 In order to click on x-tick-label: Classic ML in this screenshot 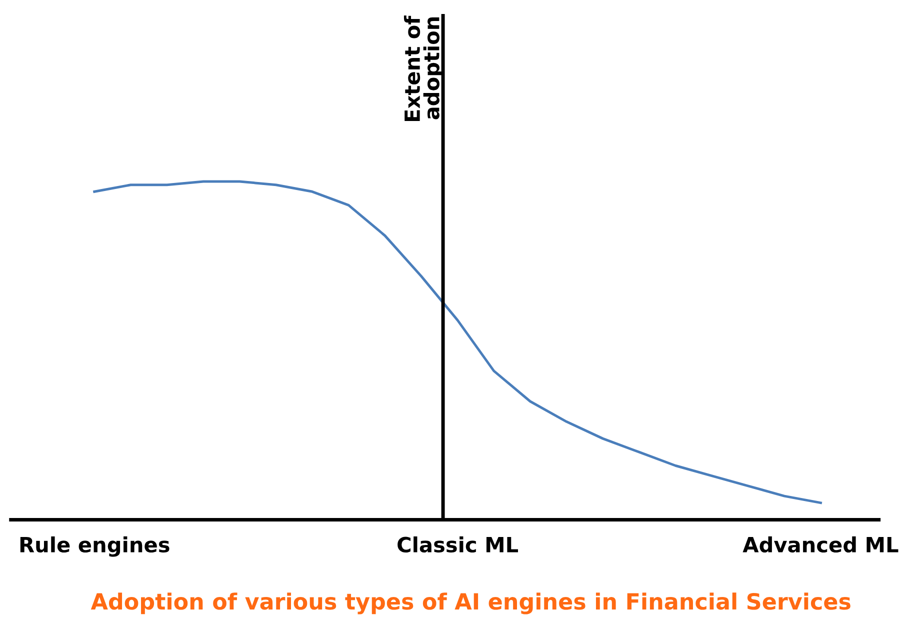, I will do `click(458, 544)`.